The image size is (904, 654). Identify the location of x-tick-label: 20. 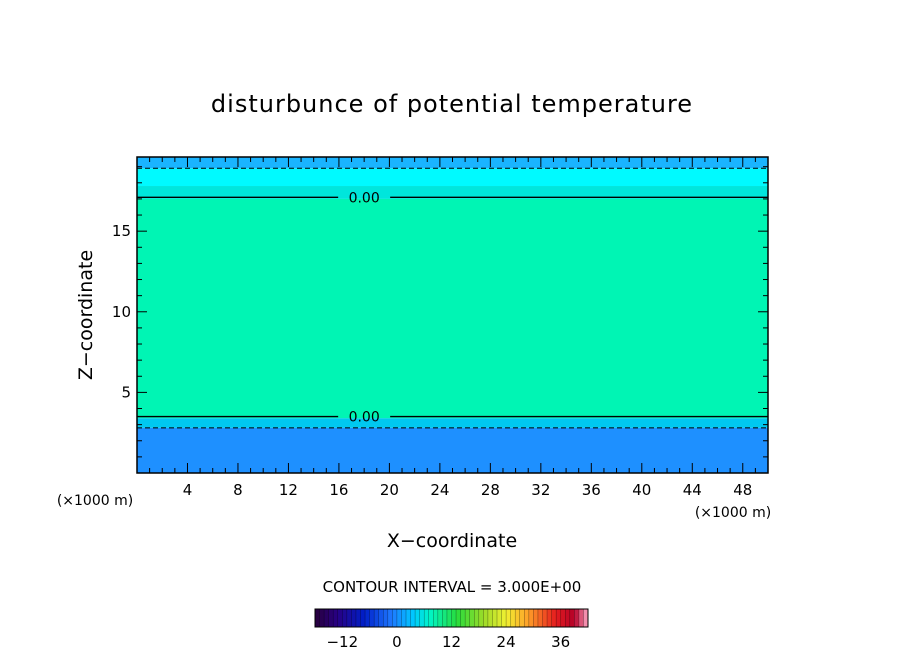
(389, 490).